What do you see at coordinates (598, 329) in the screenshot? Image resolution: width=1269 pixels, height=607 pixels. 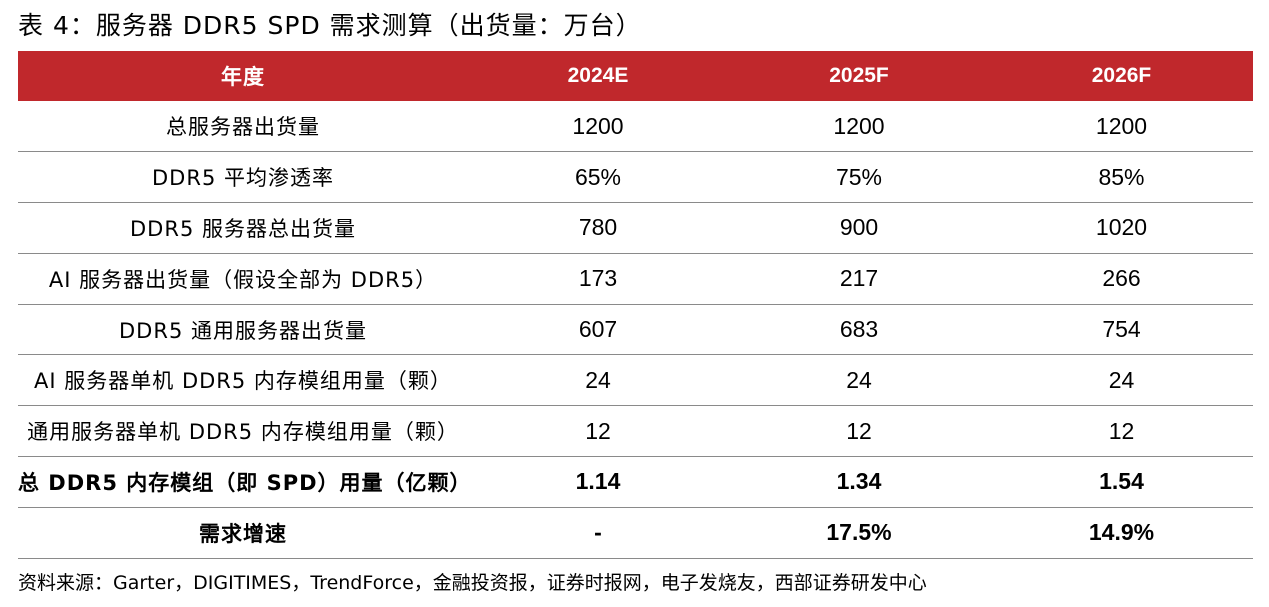 I see `cell-2024e: 607` at bounding box center [598, 329].